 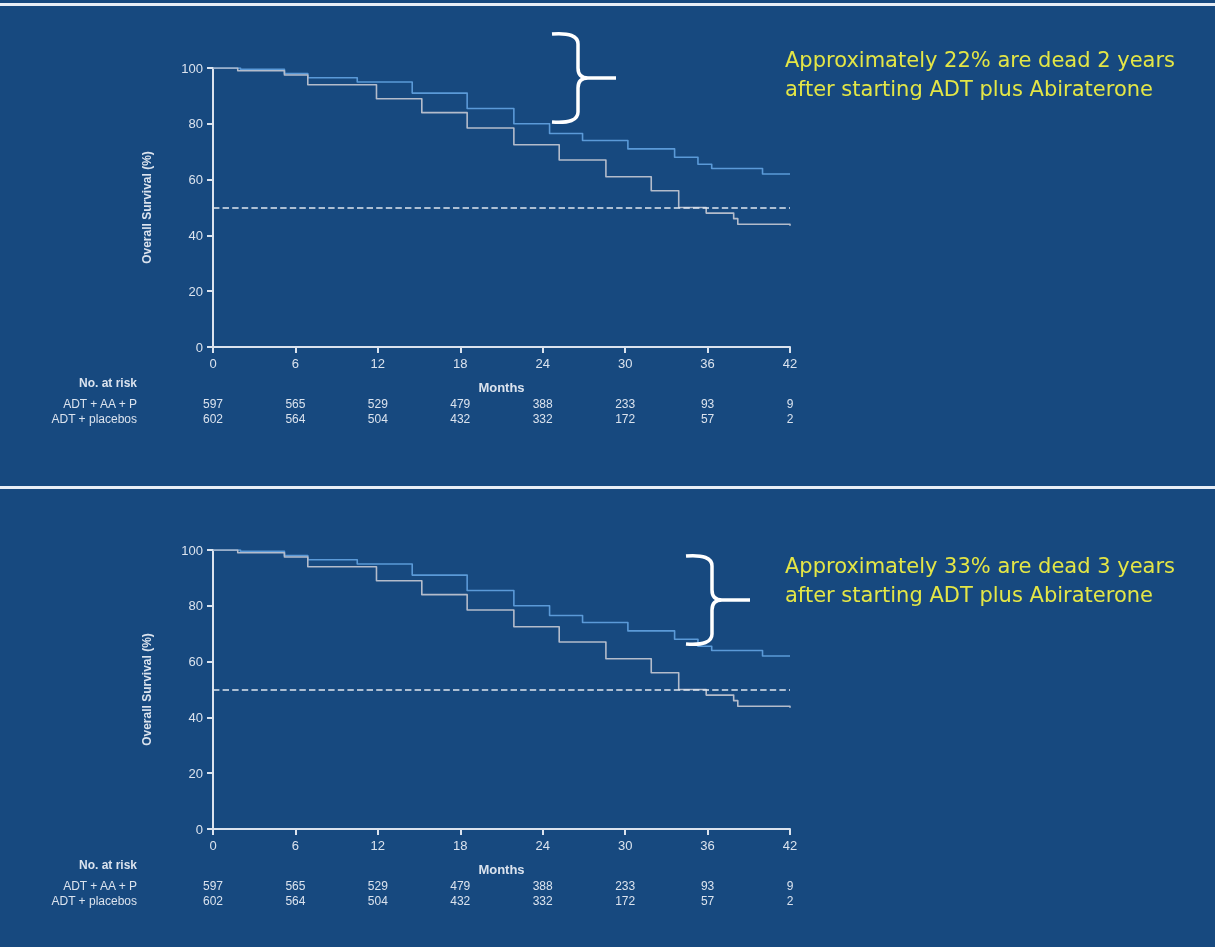 What do you see at coordinates (981, 75) in the screenshot?
I see `annotation: Approximately 22% are dead 2 years after starting ADT plus Abiraterone` at bounding box center [981, 75].